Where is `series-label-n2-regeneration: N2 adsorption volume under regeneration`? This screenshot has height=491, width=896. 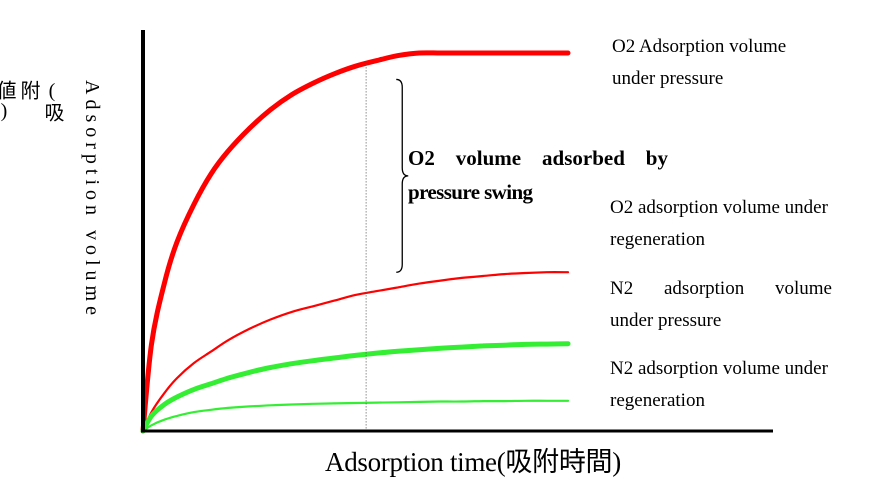 series-label-n2-regeneration: N2 adsorption volume under regeneration is located at coordinates (732, 385).